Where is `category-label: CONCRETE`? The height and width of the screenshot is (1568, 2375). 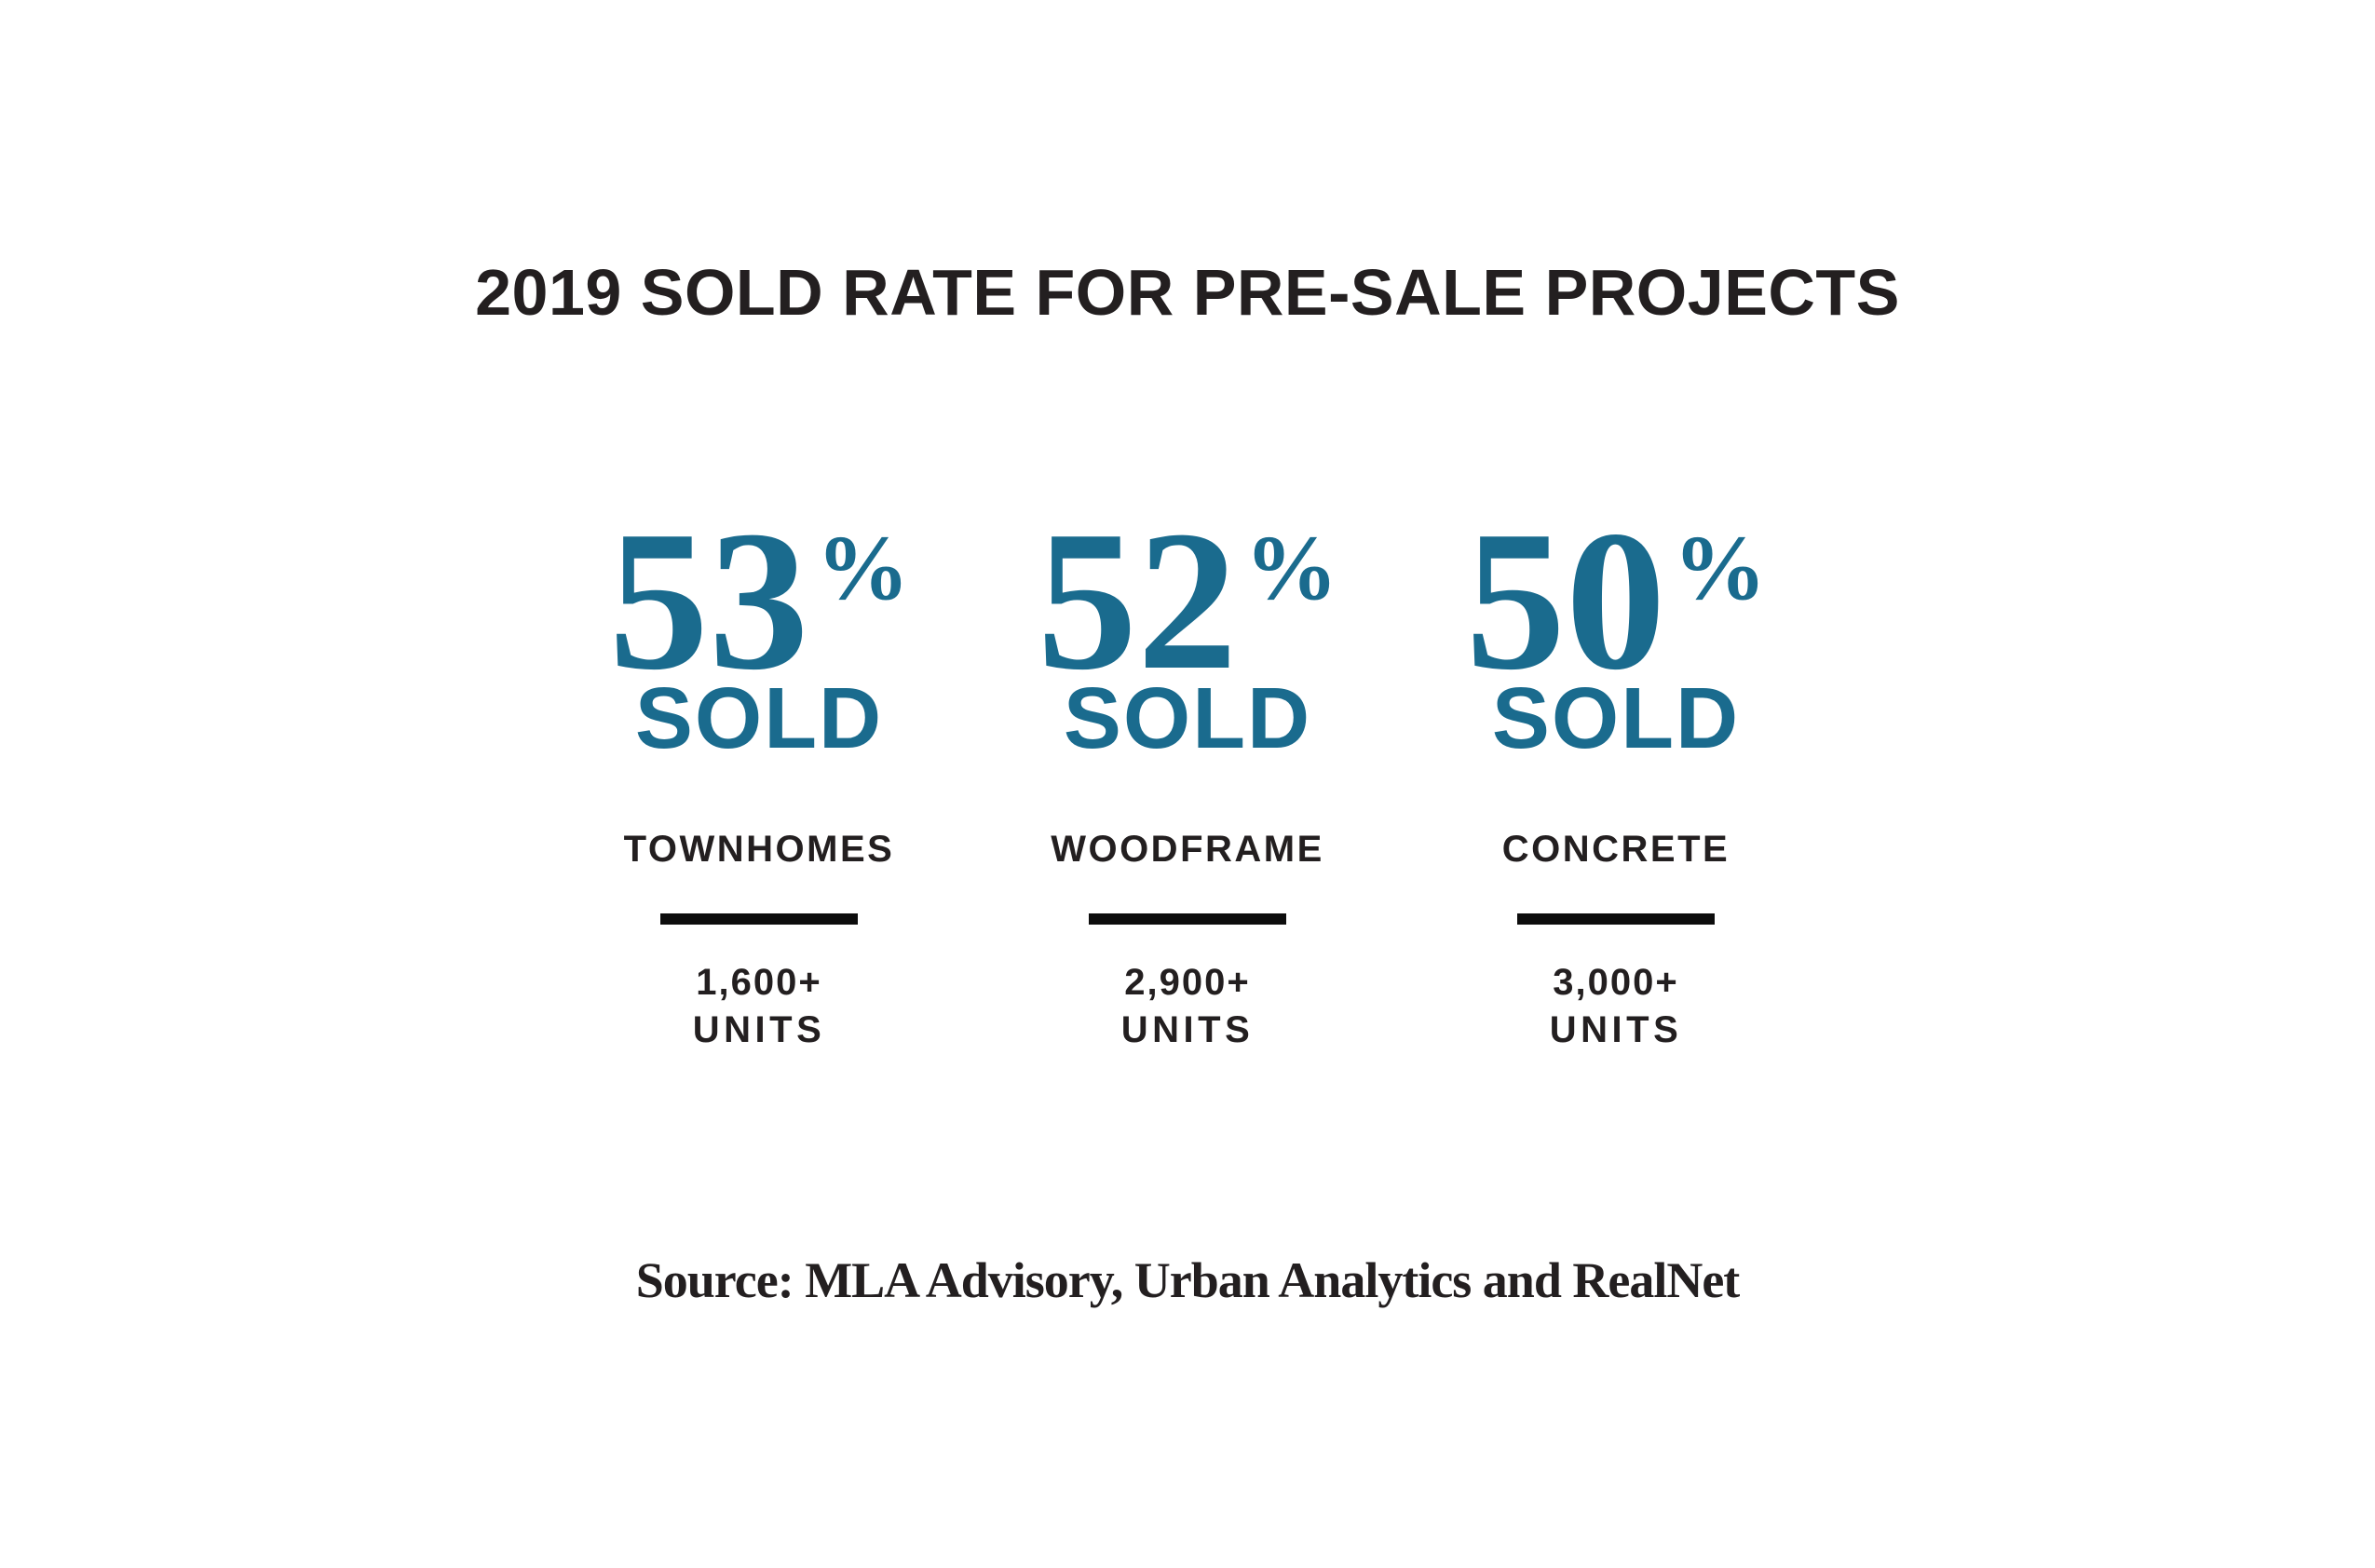 category-label: CONCRETE is located at coordinates (1615, 849).